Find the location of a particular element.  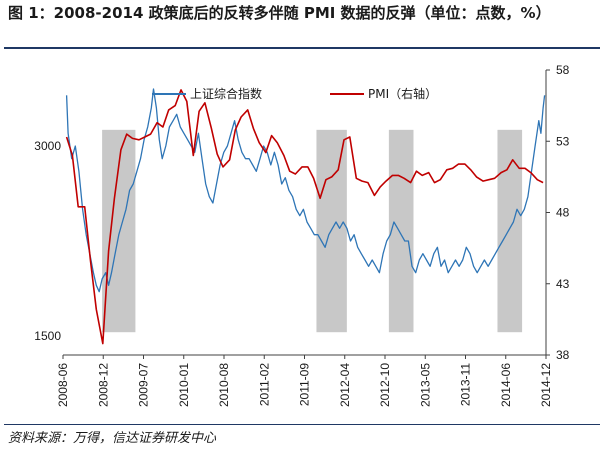

x-tick-label: 2010-01 is located at coordinates (184, 385).